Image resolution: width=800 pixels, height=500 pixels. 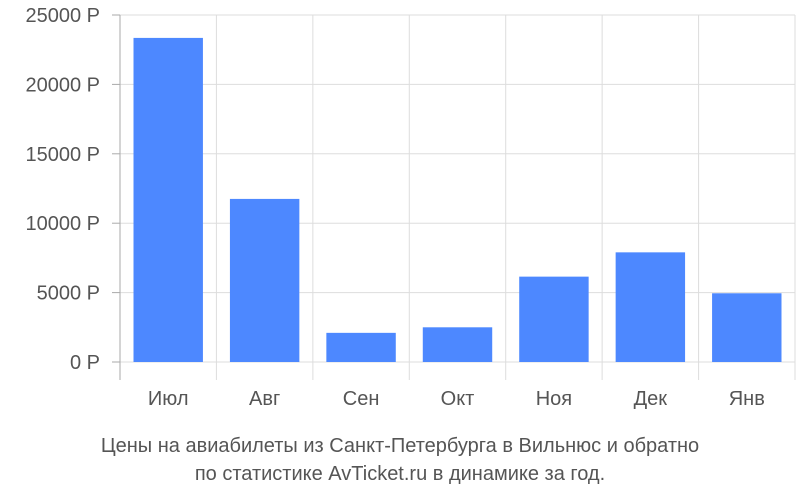 What do you see at coordinates (62, 155) in the screenshot?
I see `y-tick-label: 15000 Р` at bounding box center [62, 155].